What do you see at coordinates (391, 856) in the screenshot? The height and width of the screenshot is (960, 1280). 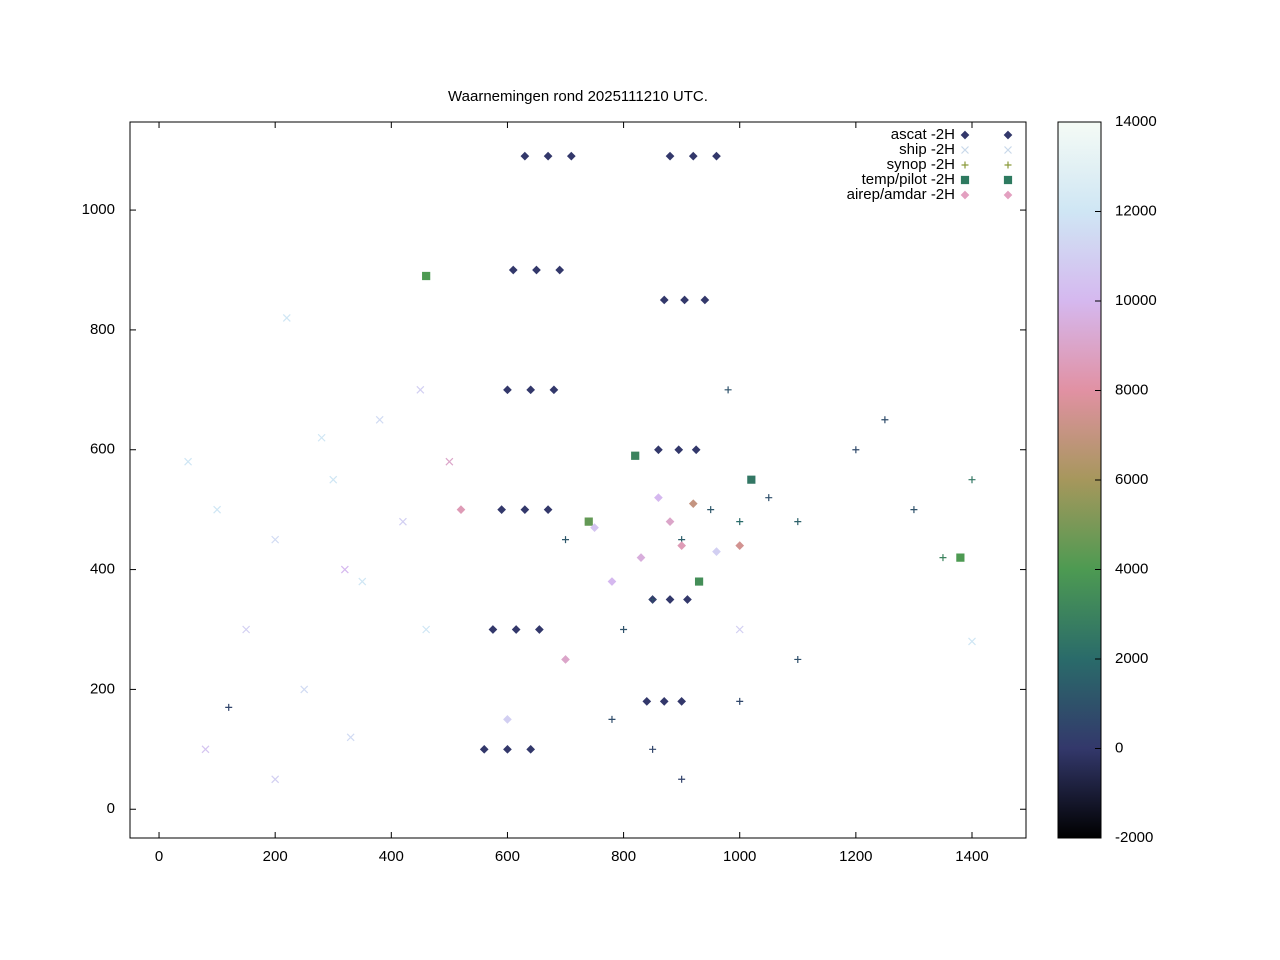 I see `x-tick-label: 400` at bounding box center [391, 856].